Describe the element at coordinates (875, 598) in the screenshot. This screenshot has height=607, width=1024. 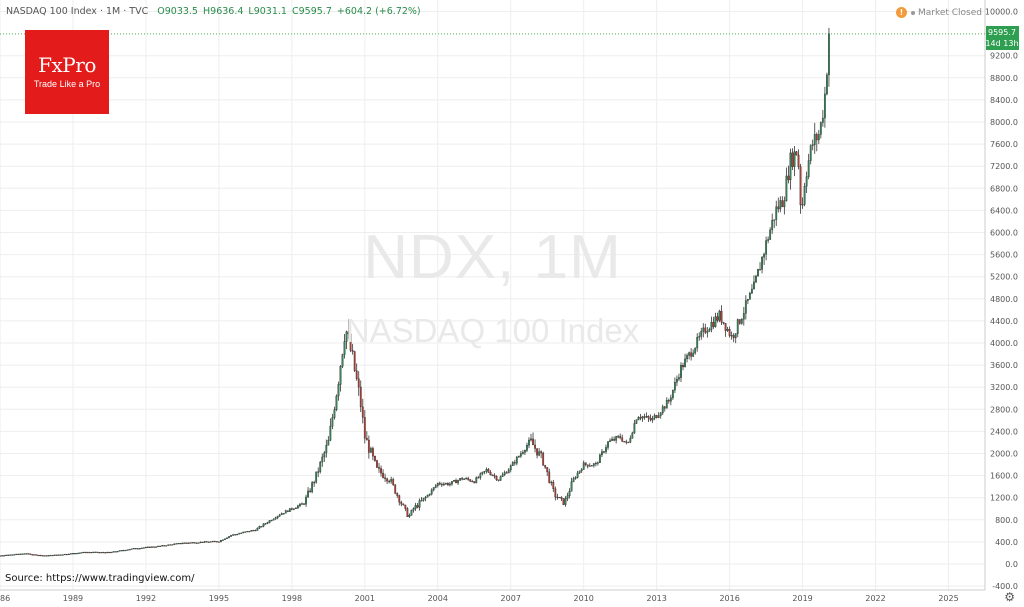
I see `x-tick-label: 2022` at that location.